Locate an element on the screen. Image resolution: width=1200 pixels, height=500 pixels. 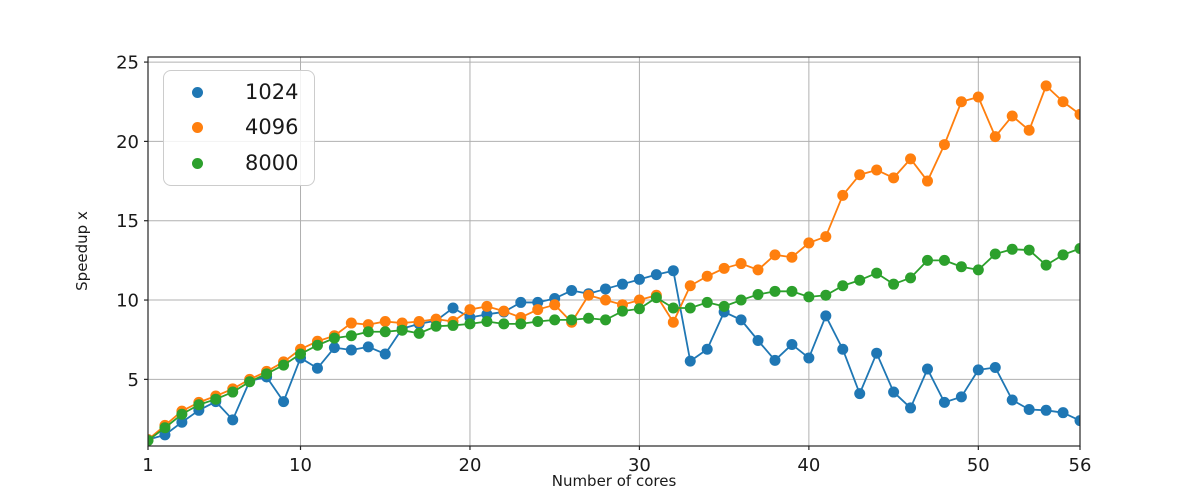
legend-item-4096: 4096 is located at coordinates (239, 127).